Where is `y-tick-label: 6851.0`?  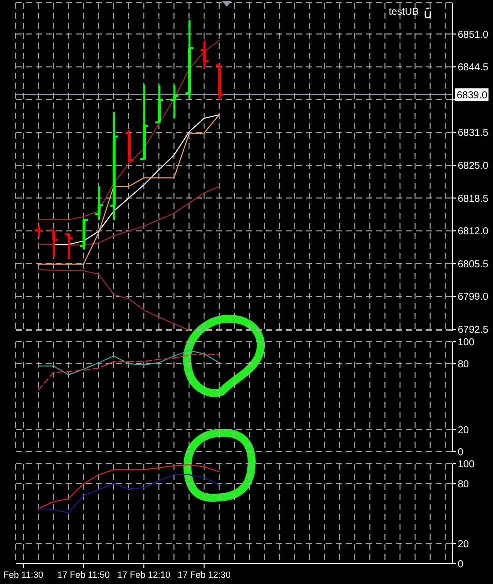 y-tick-label: 6851.0 is located at coordinates (474, 35).